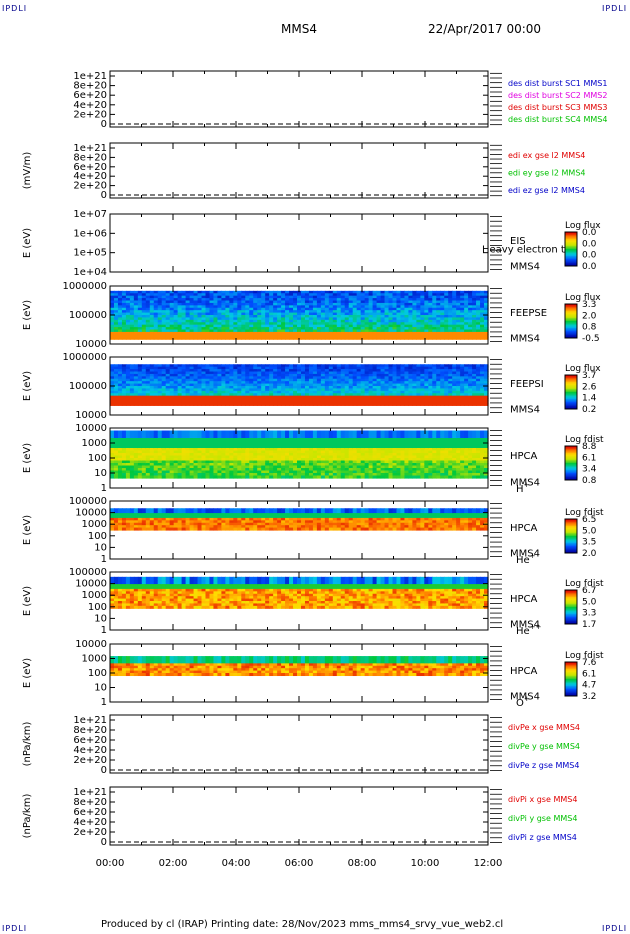 The width and height of the screenshot is (630, 934). Describe the element at coordinates (589, 447) in the screenshot. I see `panel-6-colorbar-tick: 8.8` at that location.